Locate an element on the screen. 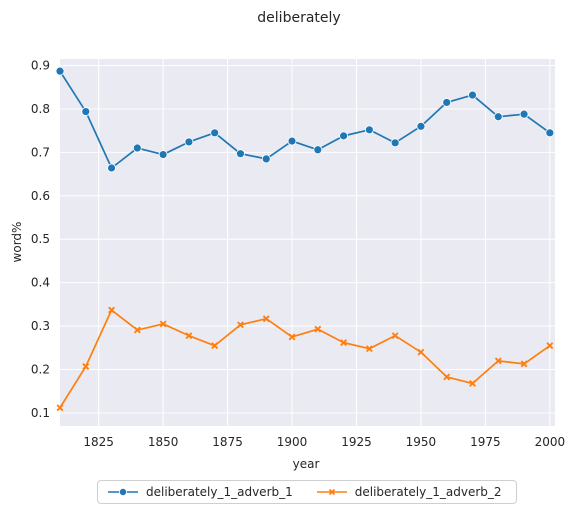 Image resolution: width=575 pixels, height=515 pixels. legend-swatch-x-icon is located at coordinates (331, 492).